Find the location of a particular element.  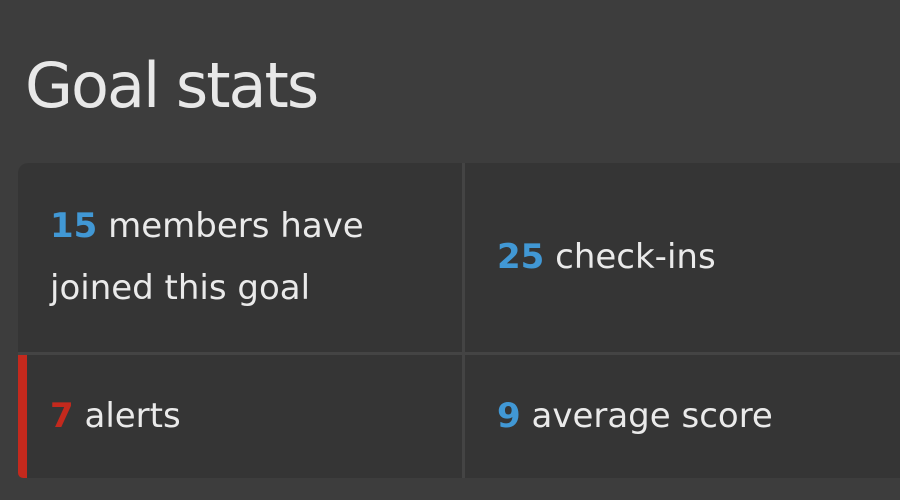

stat-checkins-text: 25 check-ins is located at coordinates (606, 257).